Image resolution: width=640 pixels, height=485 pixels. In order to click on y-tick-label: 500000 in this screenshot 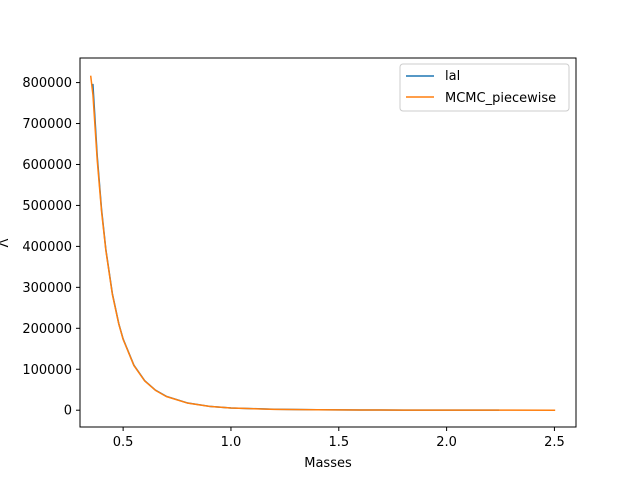, I will do `click(47, 206)`.